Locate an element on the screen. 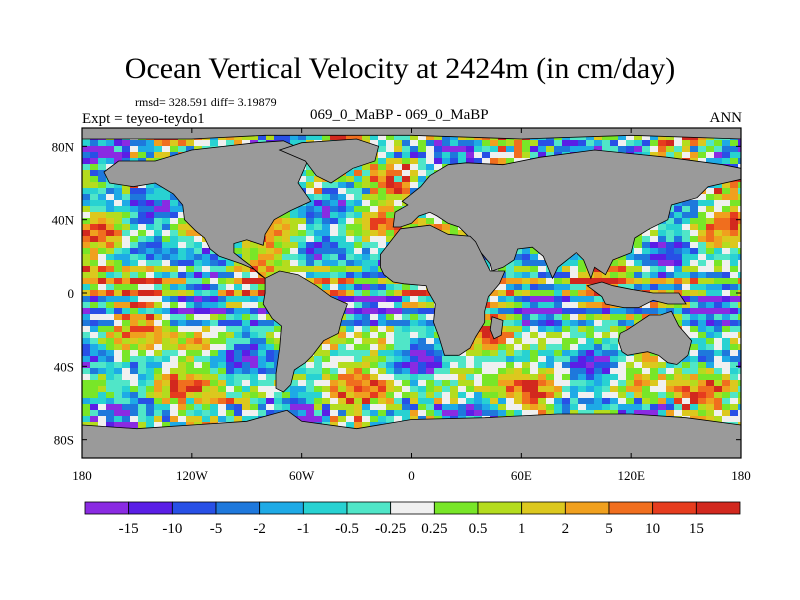 Image resolution: width=800 pixels, height=600 pixels. colorbar-label: 15 is located at coordinates (696, 529).